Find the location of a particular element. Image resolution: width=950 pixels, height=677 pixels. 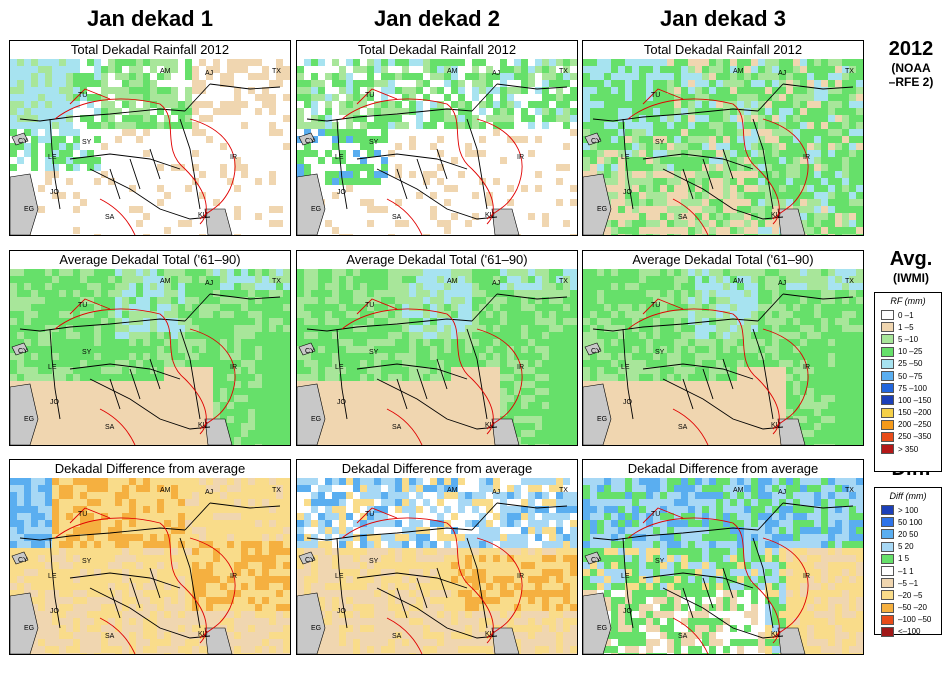

legend-item: <–100 is located at coordinates (908, 632).